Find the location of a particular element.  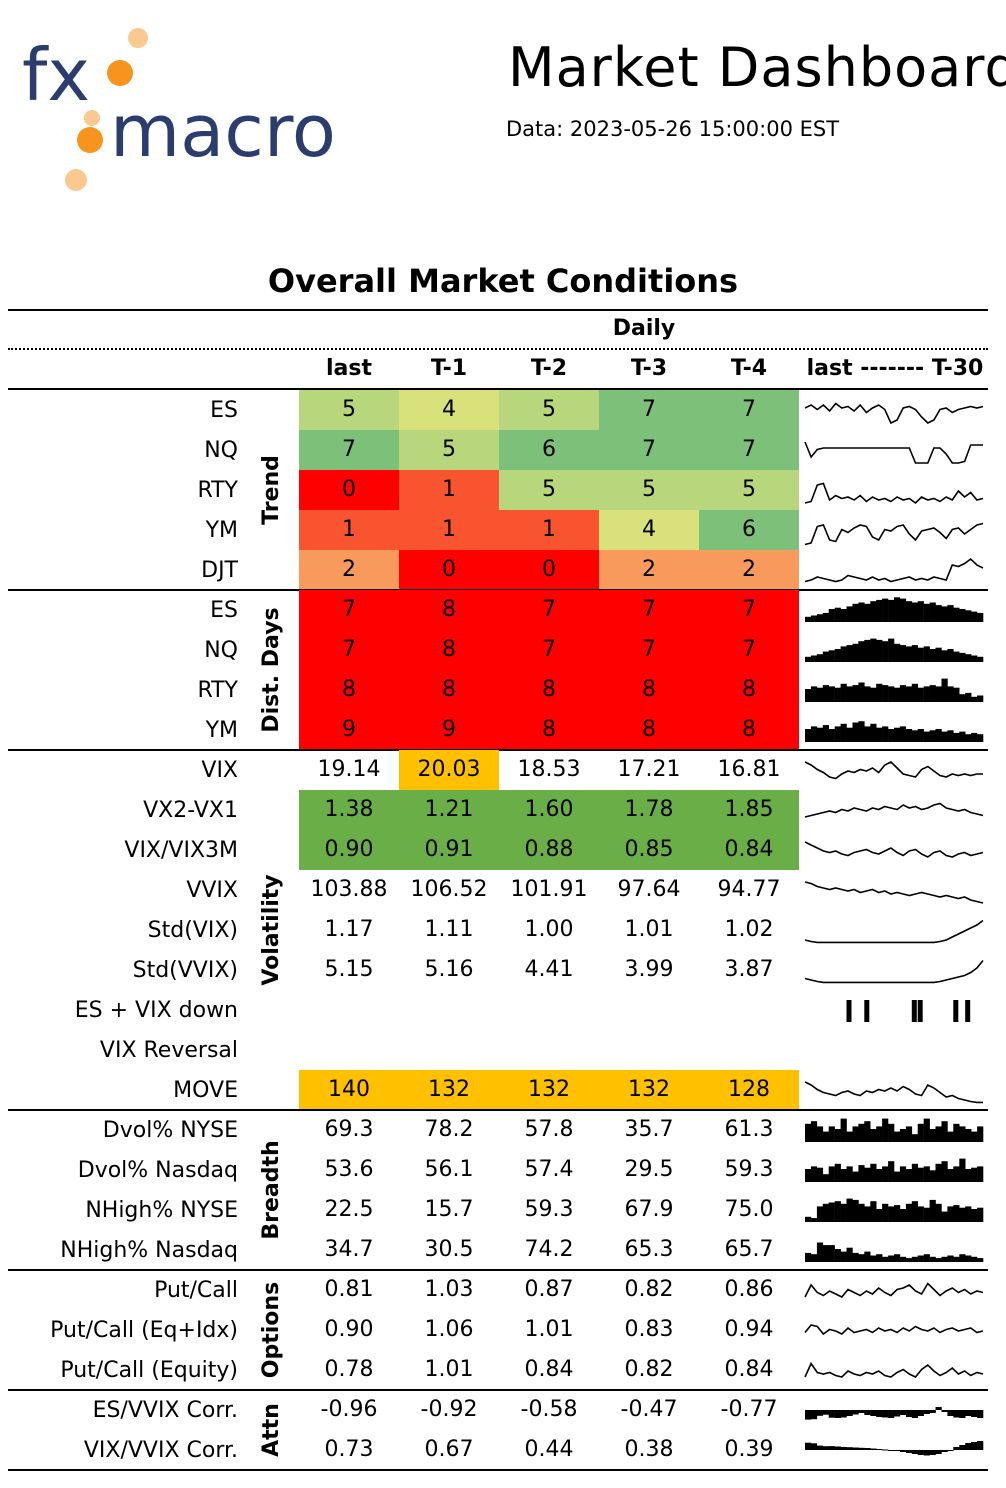

value-cell: 65.7 is located at coordinates (749, 1249).